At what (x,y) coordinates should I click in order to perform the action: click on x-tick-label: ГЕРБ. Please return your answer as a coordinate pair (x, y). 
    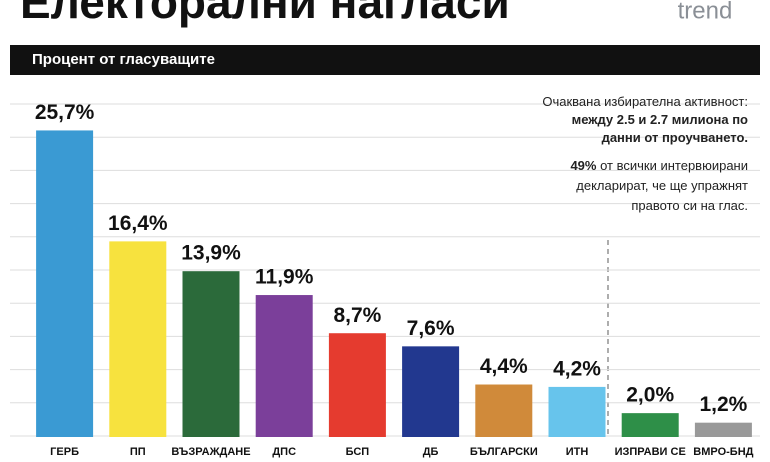
    Looking at the image, I should click on (64, 452).